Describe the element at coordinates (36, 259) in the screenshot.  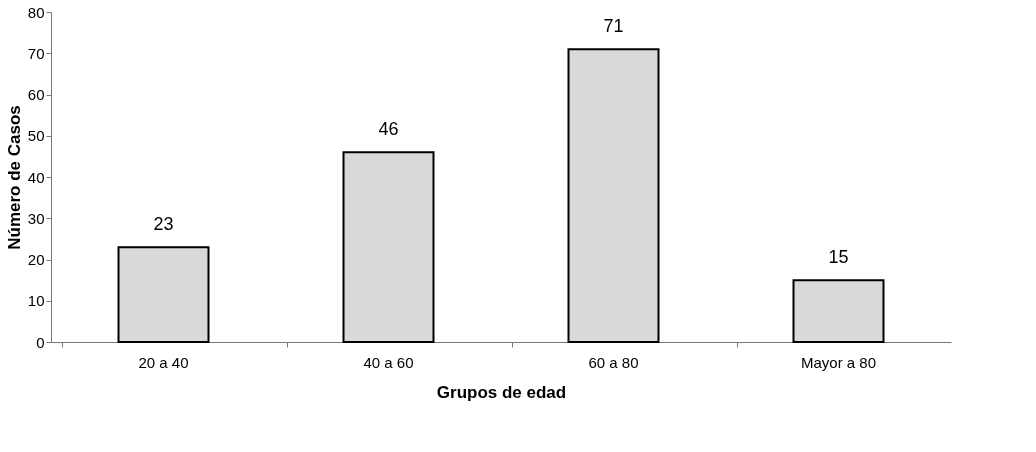
I see `y-tick-label: 20` at that location.